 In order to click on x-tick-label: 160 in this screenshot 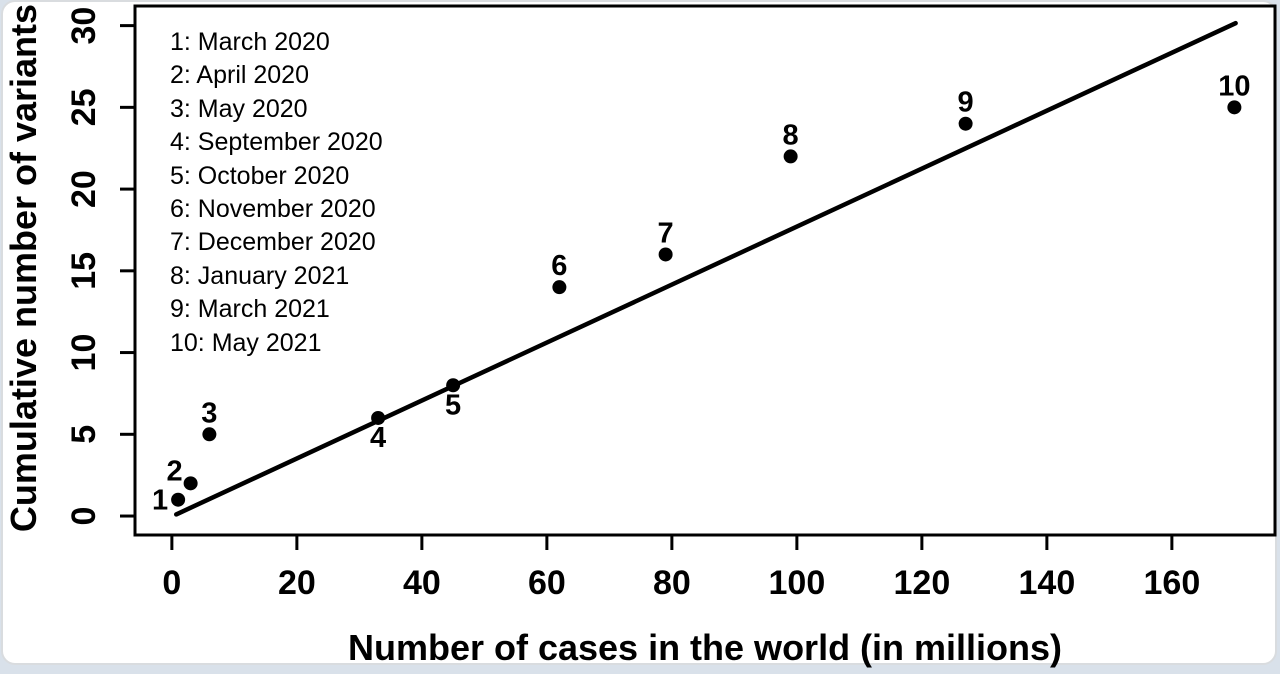, I will do `click(1172, 583)`.